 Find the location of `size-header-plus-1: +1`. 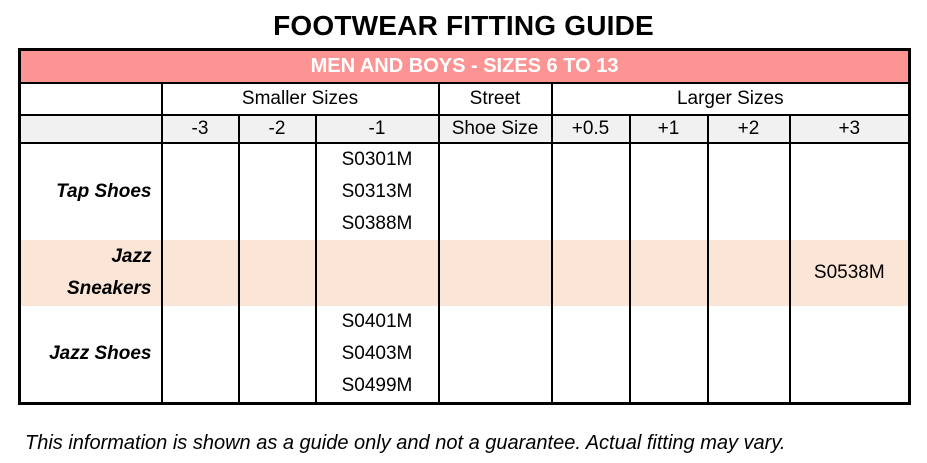

size-header-plus-1: +1 is located at coordinates (668, 129).